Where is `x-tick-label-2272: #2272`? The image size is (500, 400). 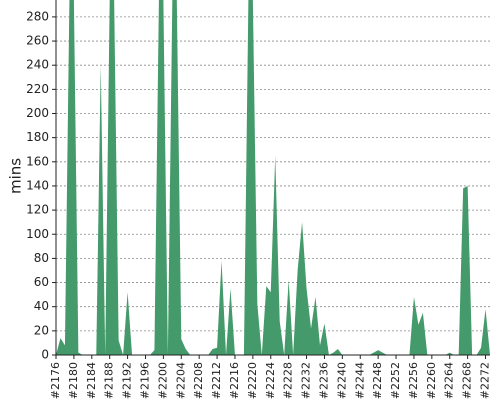 x-tick-label-2272: #2272 is located at coordinates (485, 380).